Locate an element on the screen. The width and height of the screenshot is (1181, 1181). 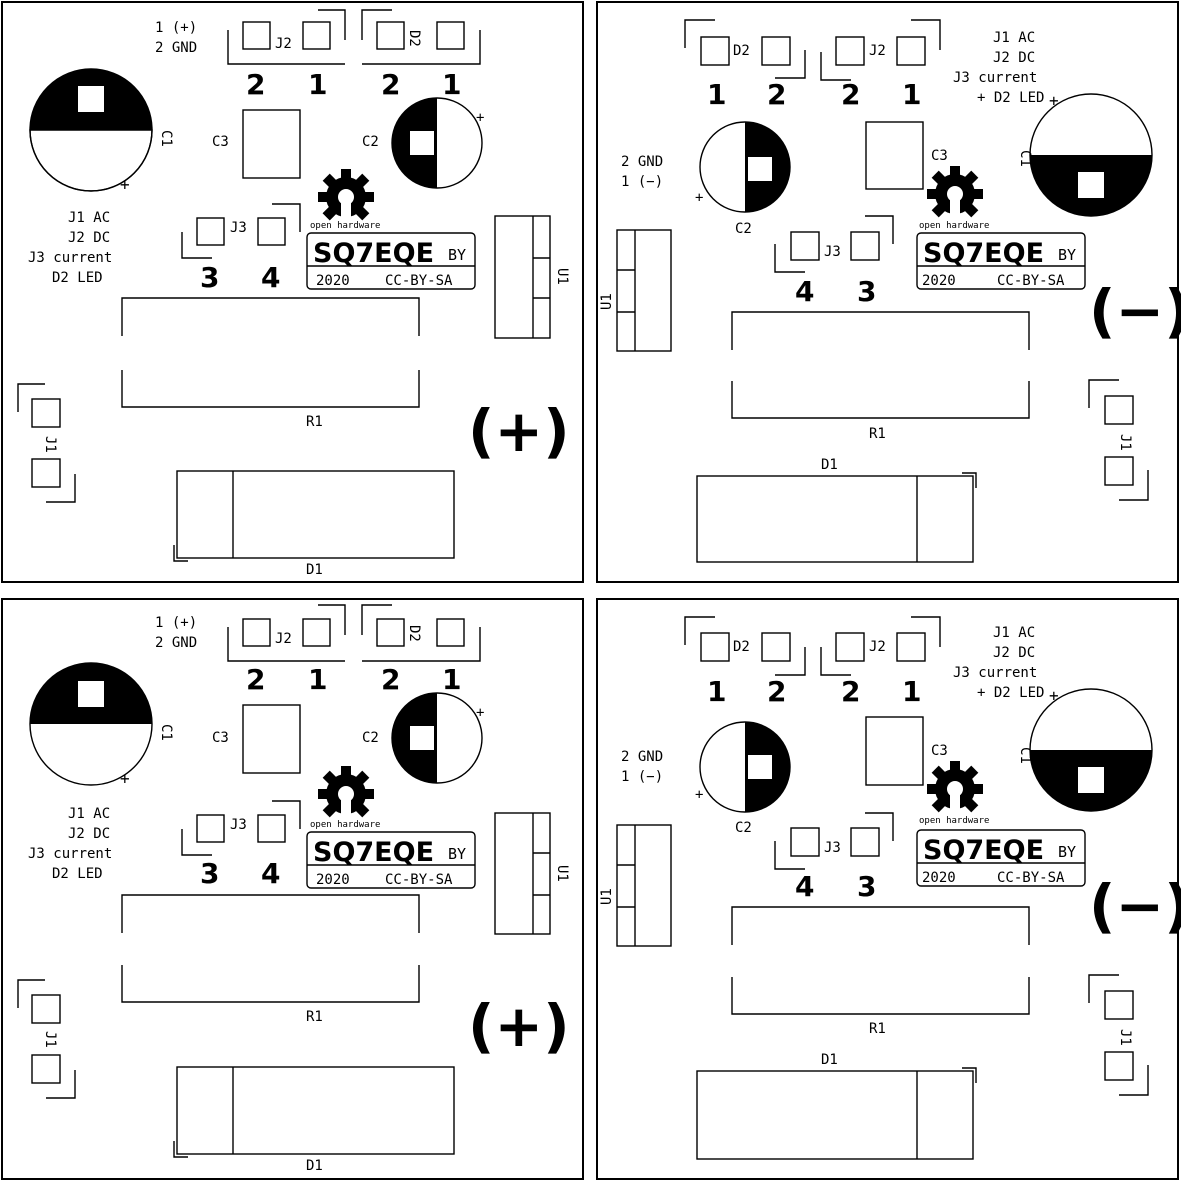
brand-logo: SQ7EQE BY 2020 CC-BY-SA is located at coordinates (391, 860).